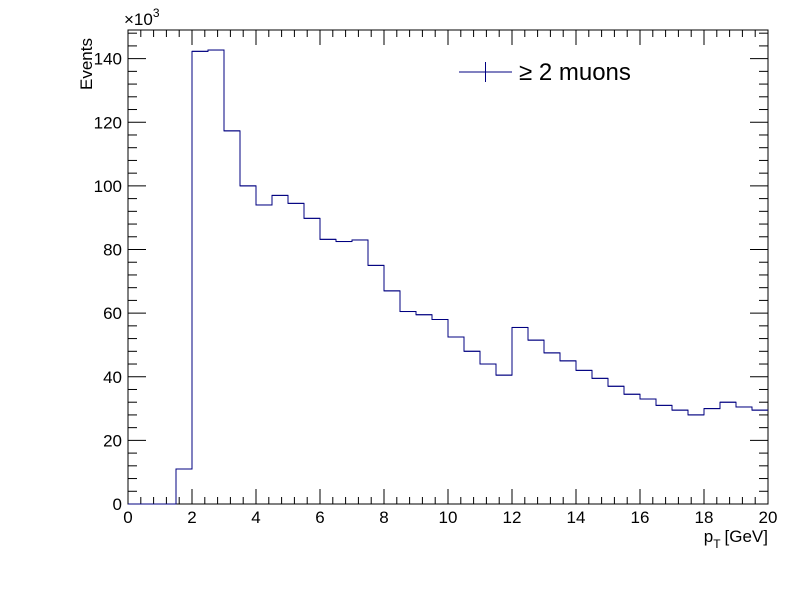  What do you see at coordinates (704, 517) in the screenshot?
I see `x-tick-label: 18` at bounding box center [704, 517].